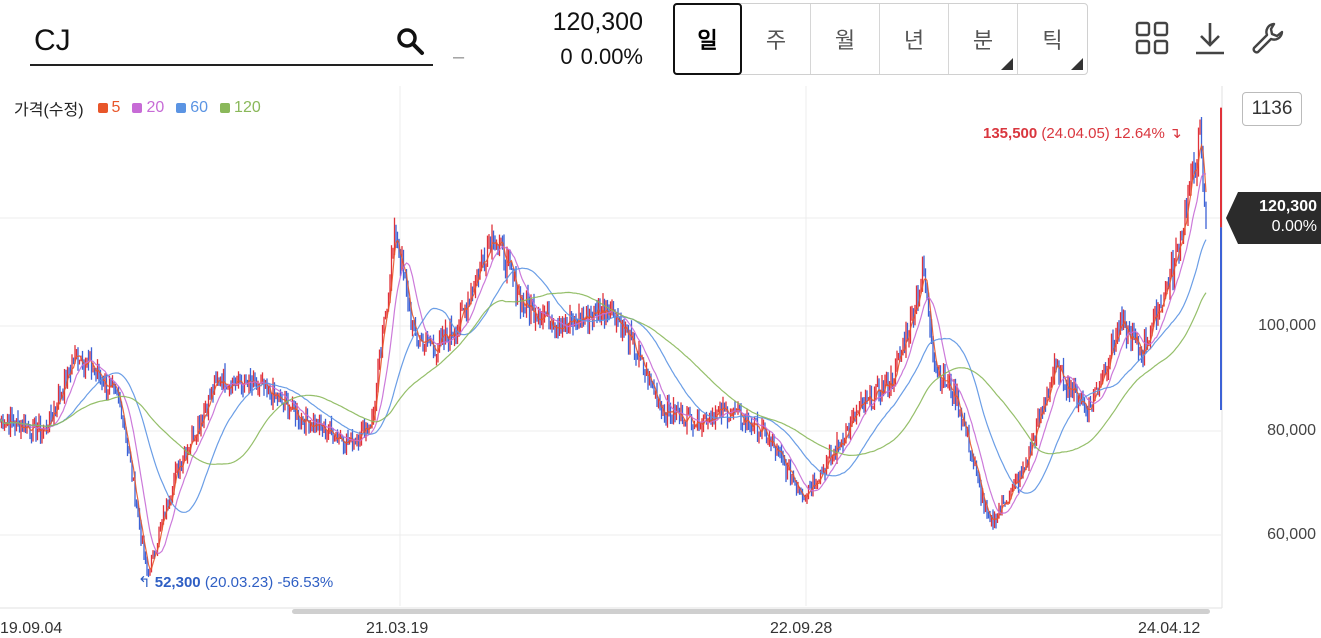  I want to click on period-day-button: 일, so click(707, 39).